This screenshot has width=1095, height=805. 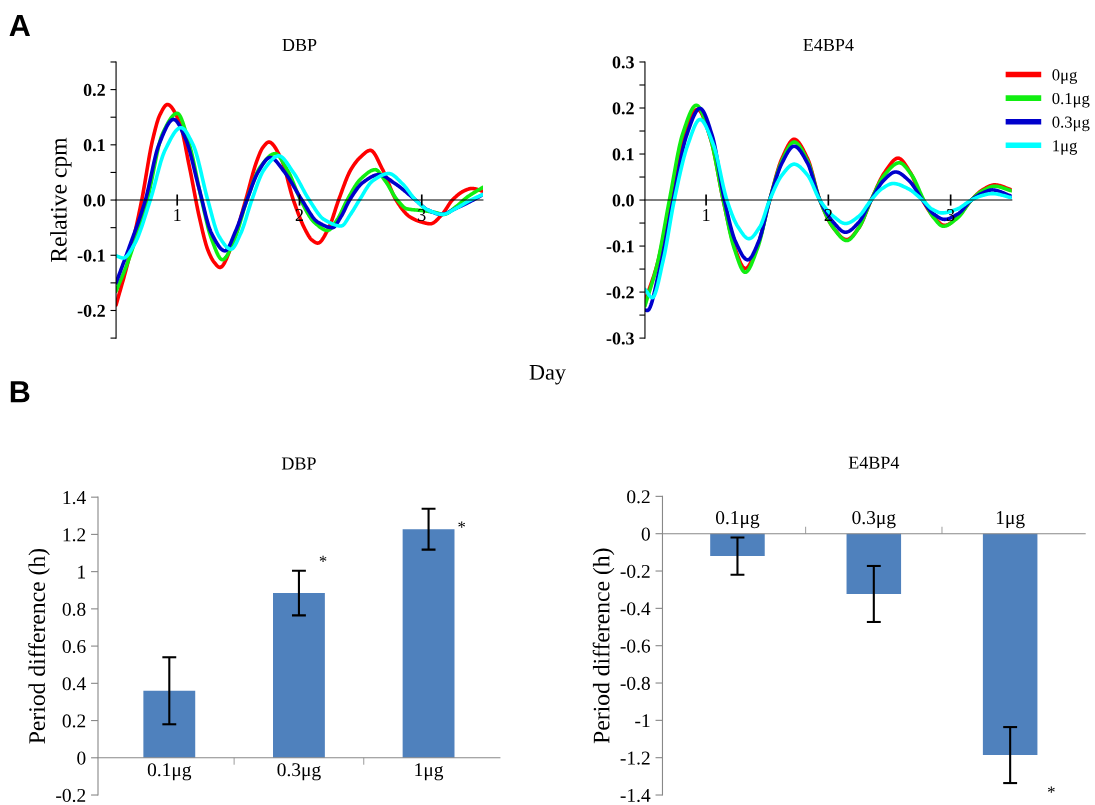 I want to click on legend-label: 0.3μg, so click(x=1071, y=124).